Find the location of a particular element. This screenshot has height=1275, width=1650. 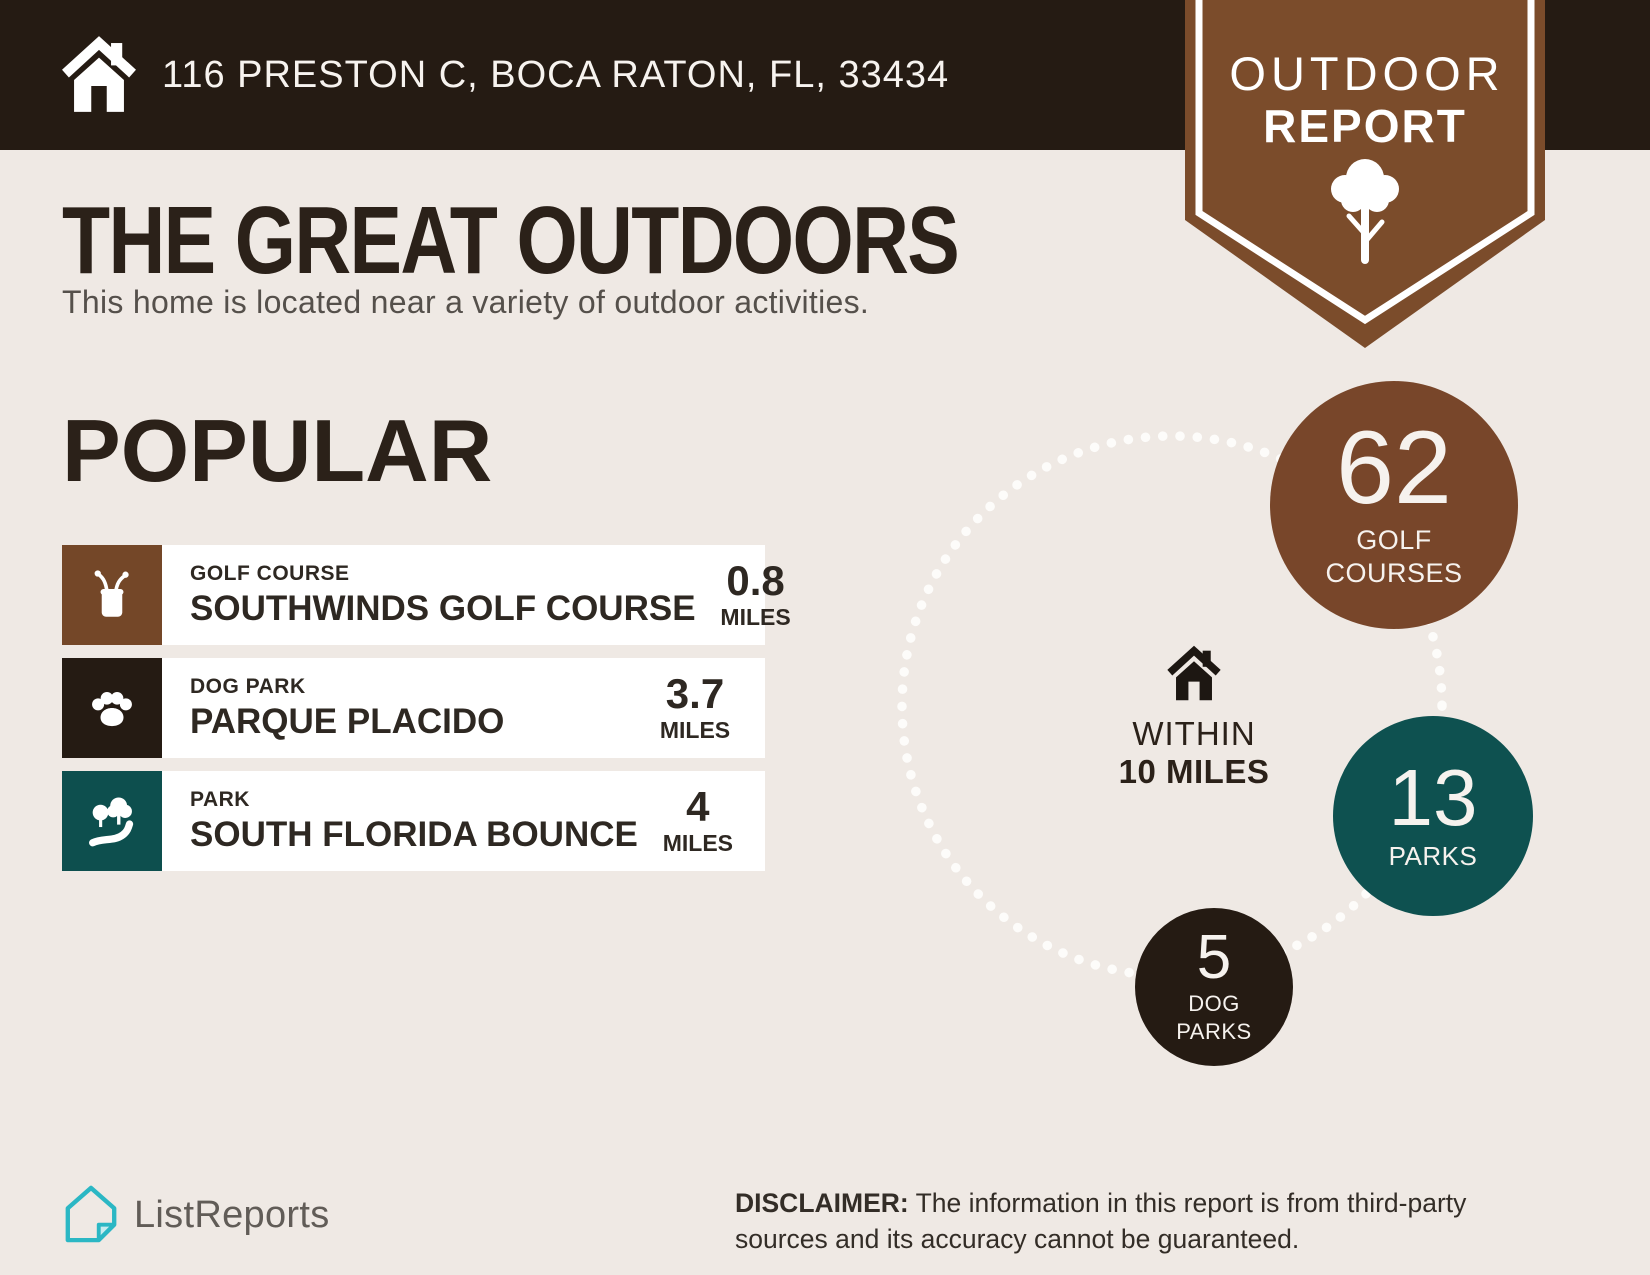

paw-icon is located at coordinates (112, 708).